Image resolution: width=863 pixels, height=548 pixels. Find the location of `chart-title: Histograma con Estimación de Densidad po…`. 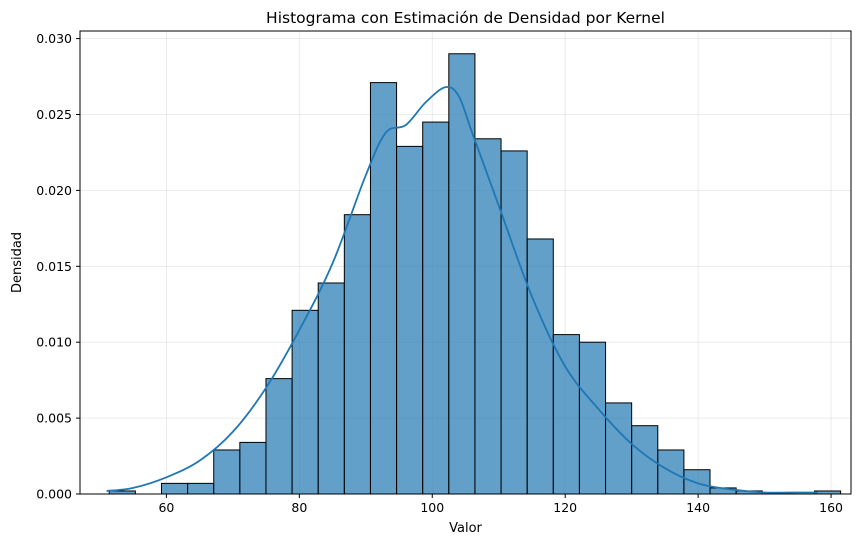

chart-title: Histograma con Estimación de Densidad po… is located at coordinates (465, 18).